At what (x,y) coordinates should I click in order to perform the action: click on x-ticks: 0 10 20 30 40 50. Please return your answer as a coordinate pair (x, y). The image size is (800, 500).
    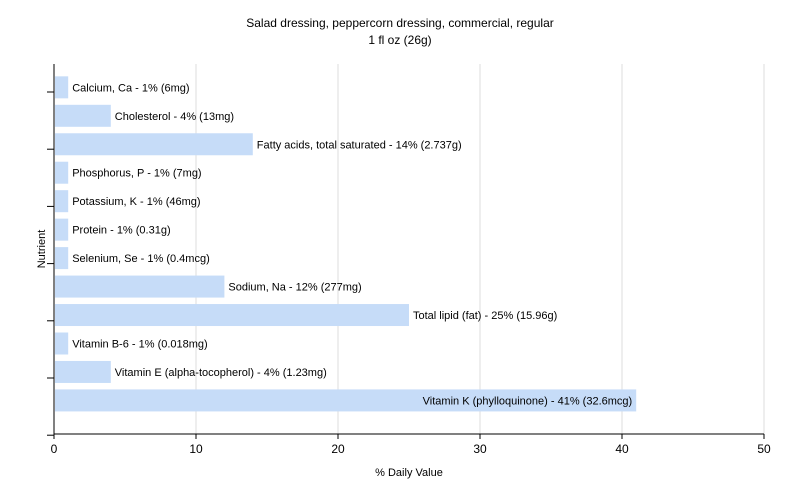
    Looking at the image, I should click on (411, 445).